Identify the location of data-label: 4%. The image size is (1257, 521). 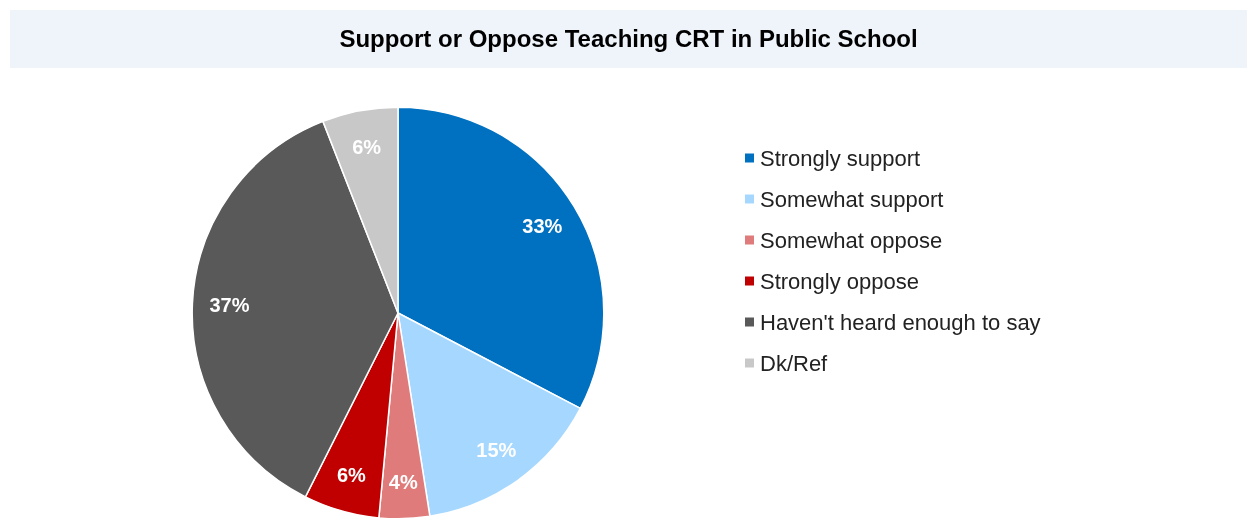
(403, 481).